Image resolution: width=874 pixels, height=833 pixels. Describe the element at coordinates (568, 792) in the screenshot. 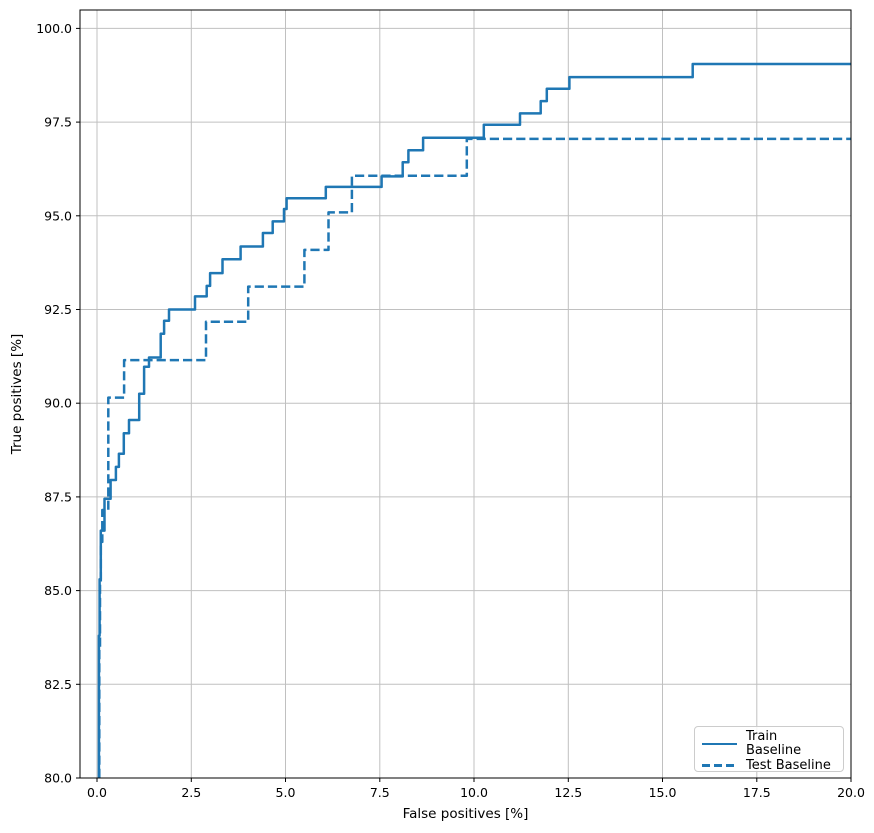

I see `x-tick-label: 12.5` at that location.